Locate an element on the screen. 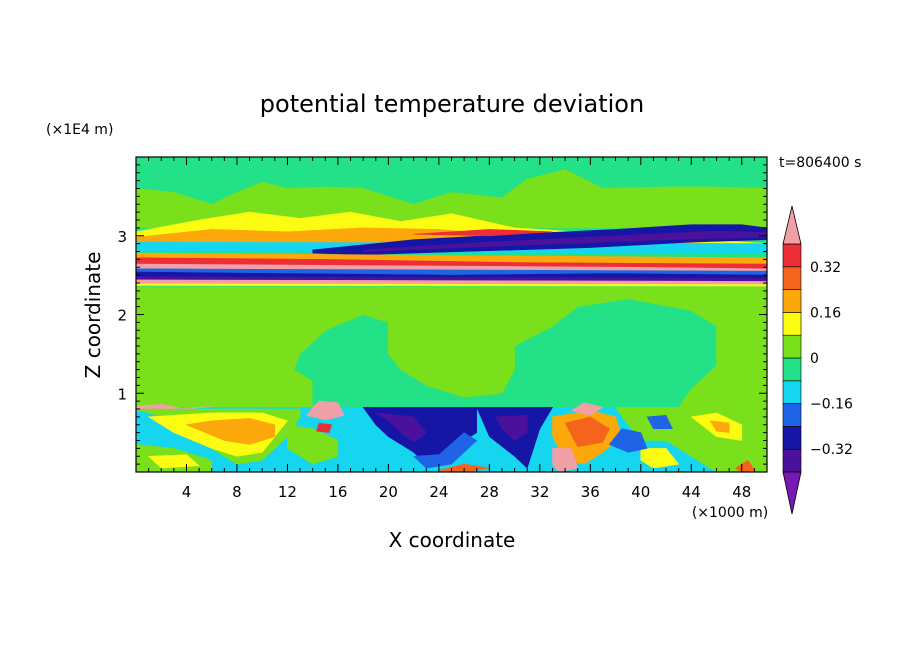 This screenshot has height=654, width=904. x-tick-label: 4 is located at coordinates (187, 492).